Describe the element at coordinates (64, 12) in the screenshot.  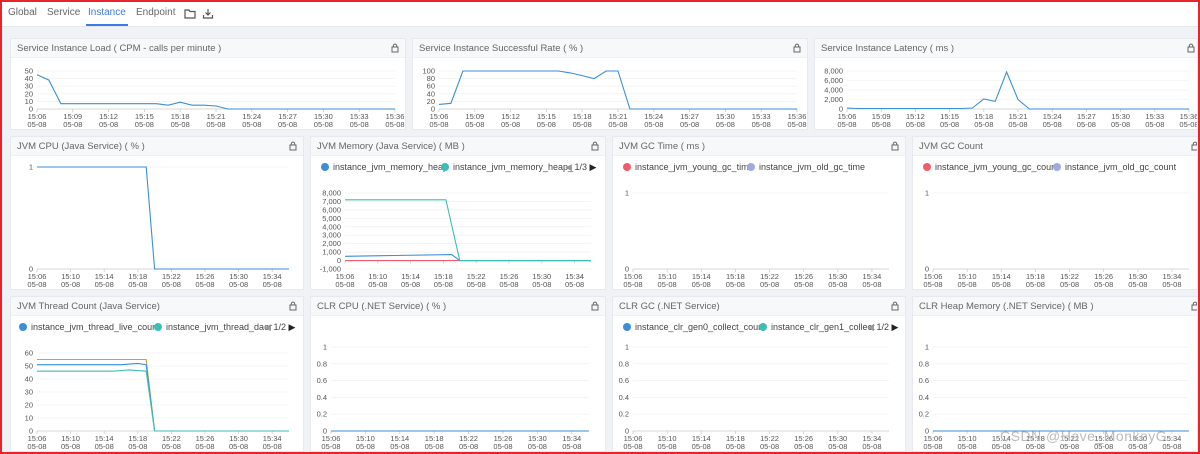
I see `tab-service: Service` at that location.